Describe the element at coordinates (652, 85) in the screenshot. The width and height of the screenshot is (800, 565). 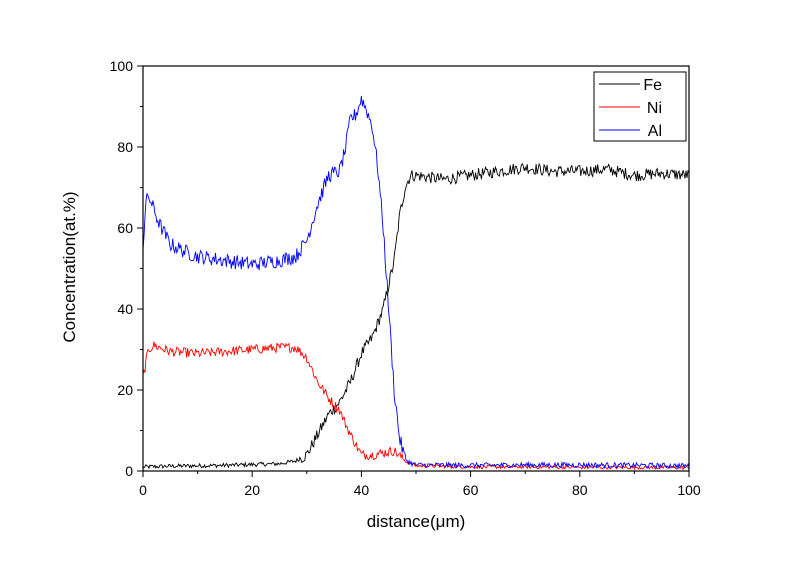
I see `legend-label-fe: Fe` at that location.